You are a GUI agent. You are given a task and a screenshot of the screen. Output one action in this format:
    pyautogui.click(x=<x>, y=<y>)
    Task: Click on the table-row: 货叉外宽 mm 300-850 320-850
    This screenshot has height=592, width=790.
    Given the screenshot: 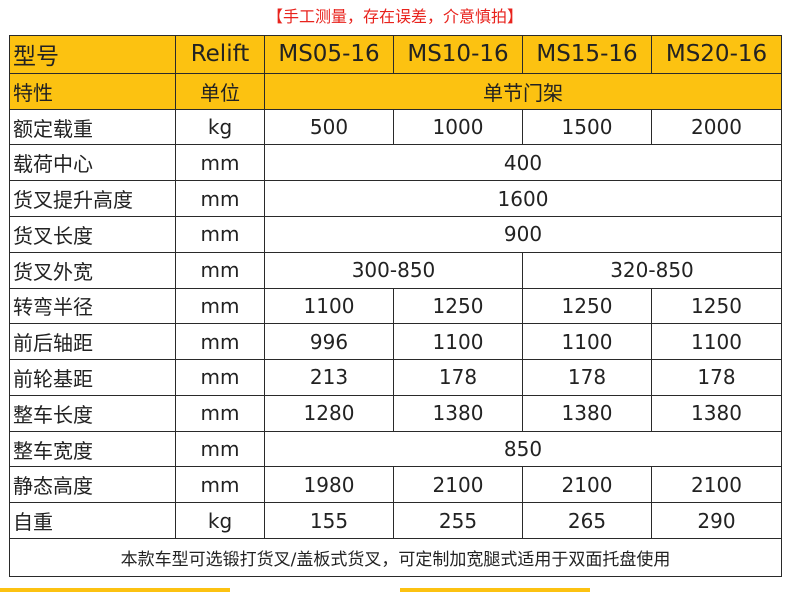 What is the action you would take?
    pyautogui.click(x=395, y=270)
    